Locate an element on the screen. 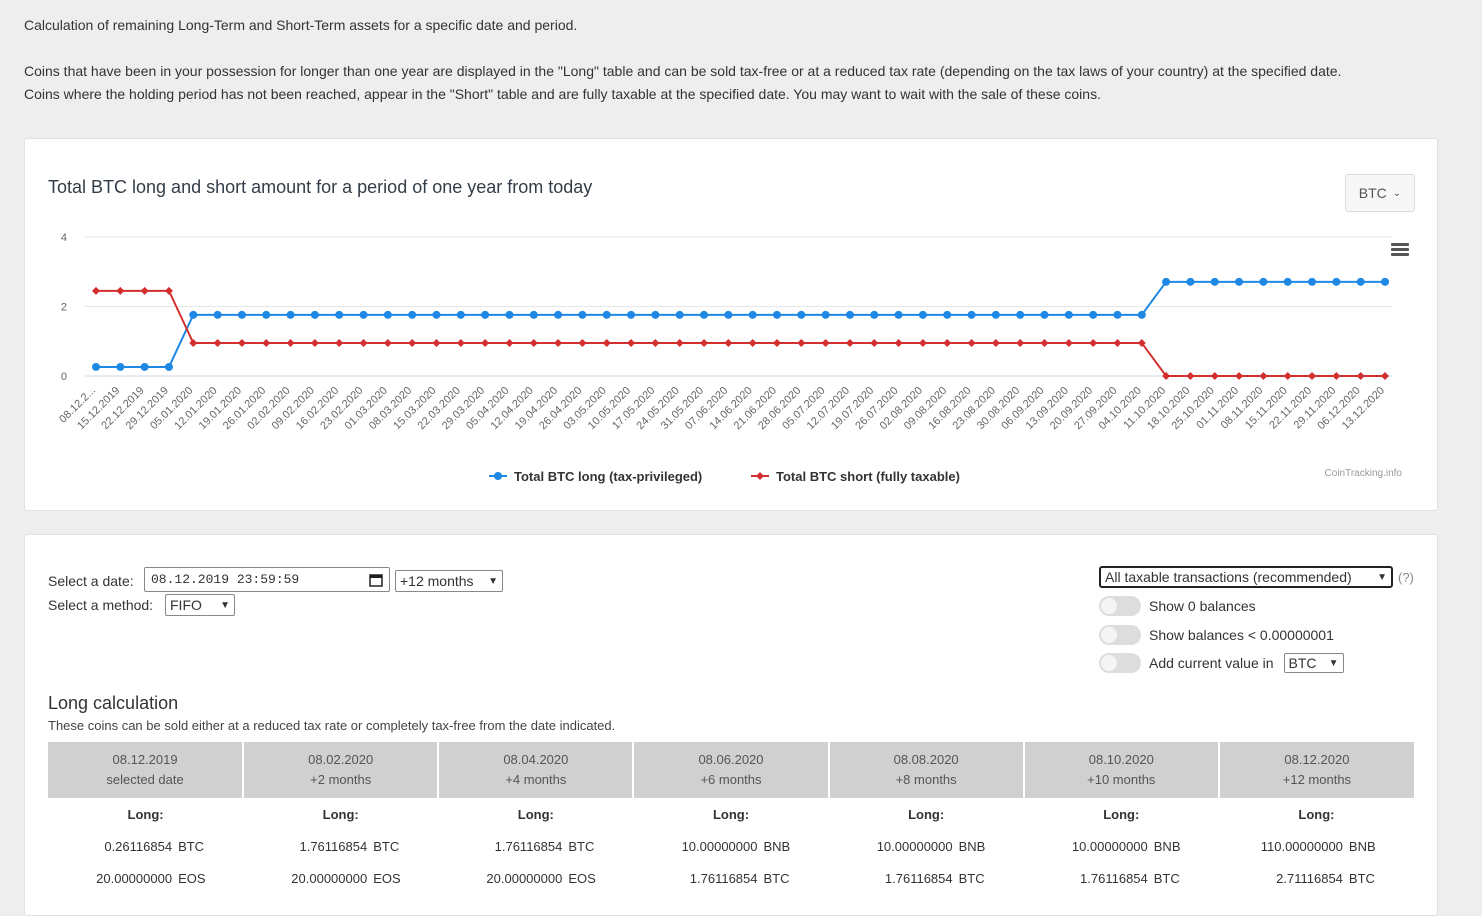 The width and height of the screenshot is (1482, 916). column-date: 08.04.2020 is located at coordinates (536, 759).